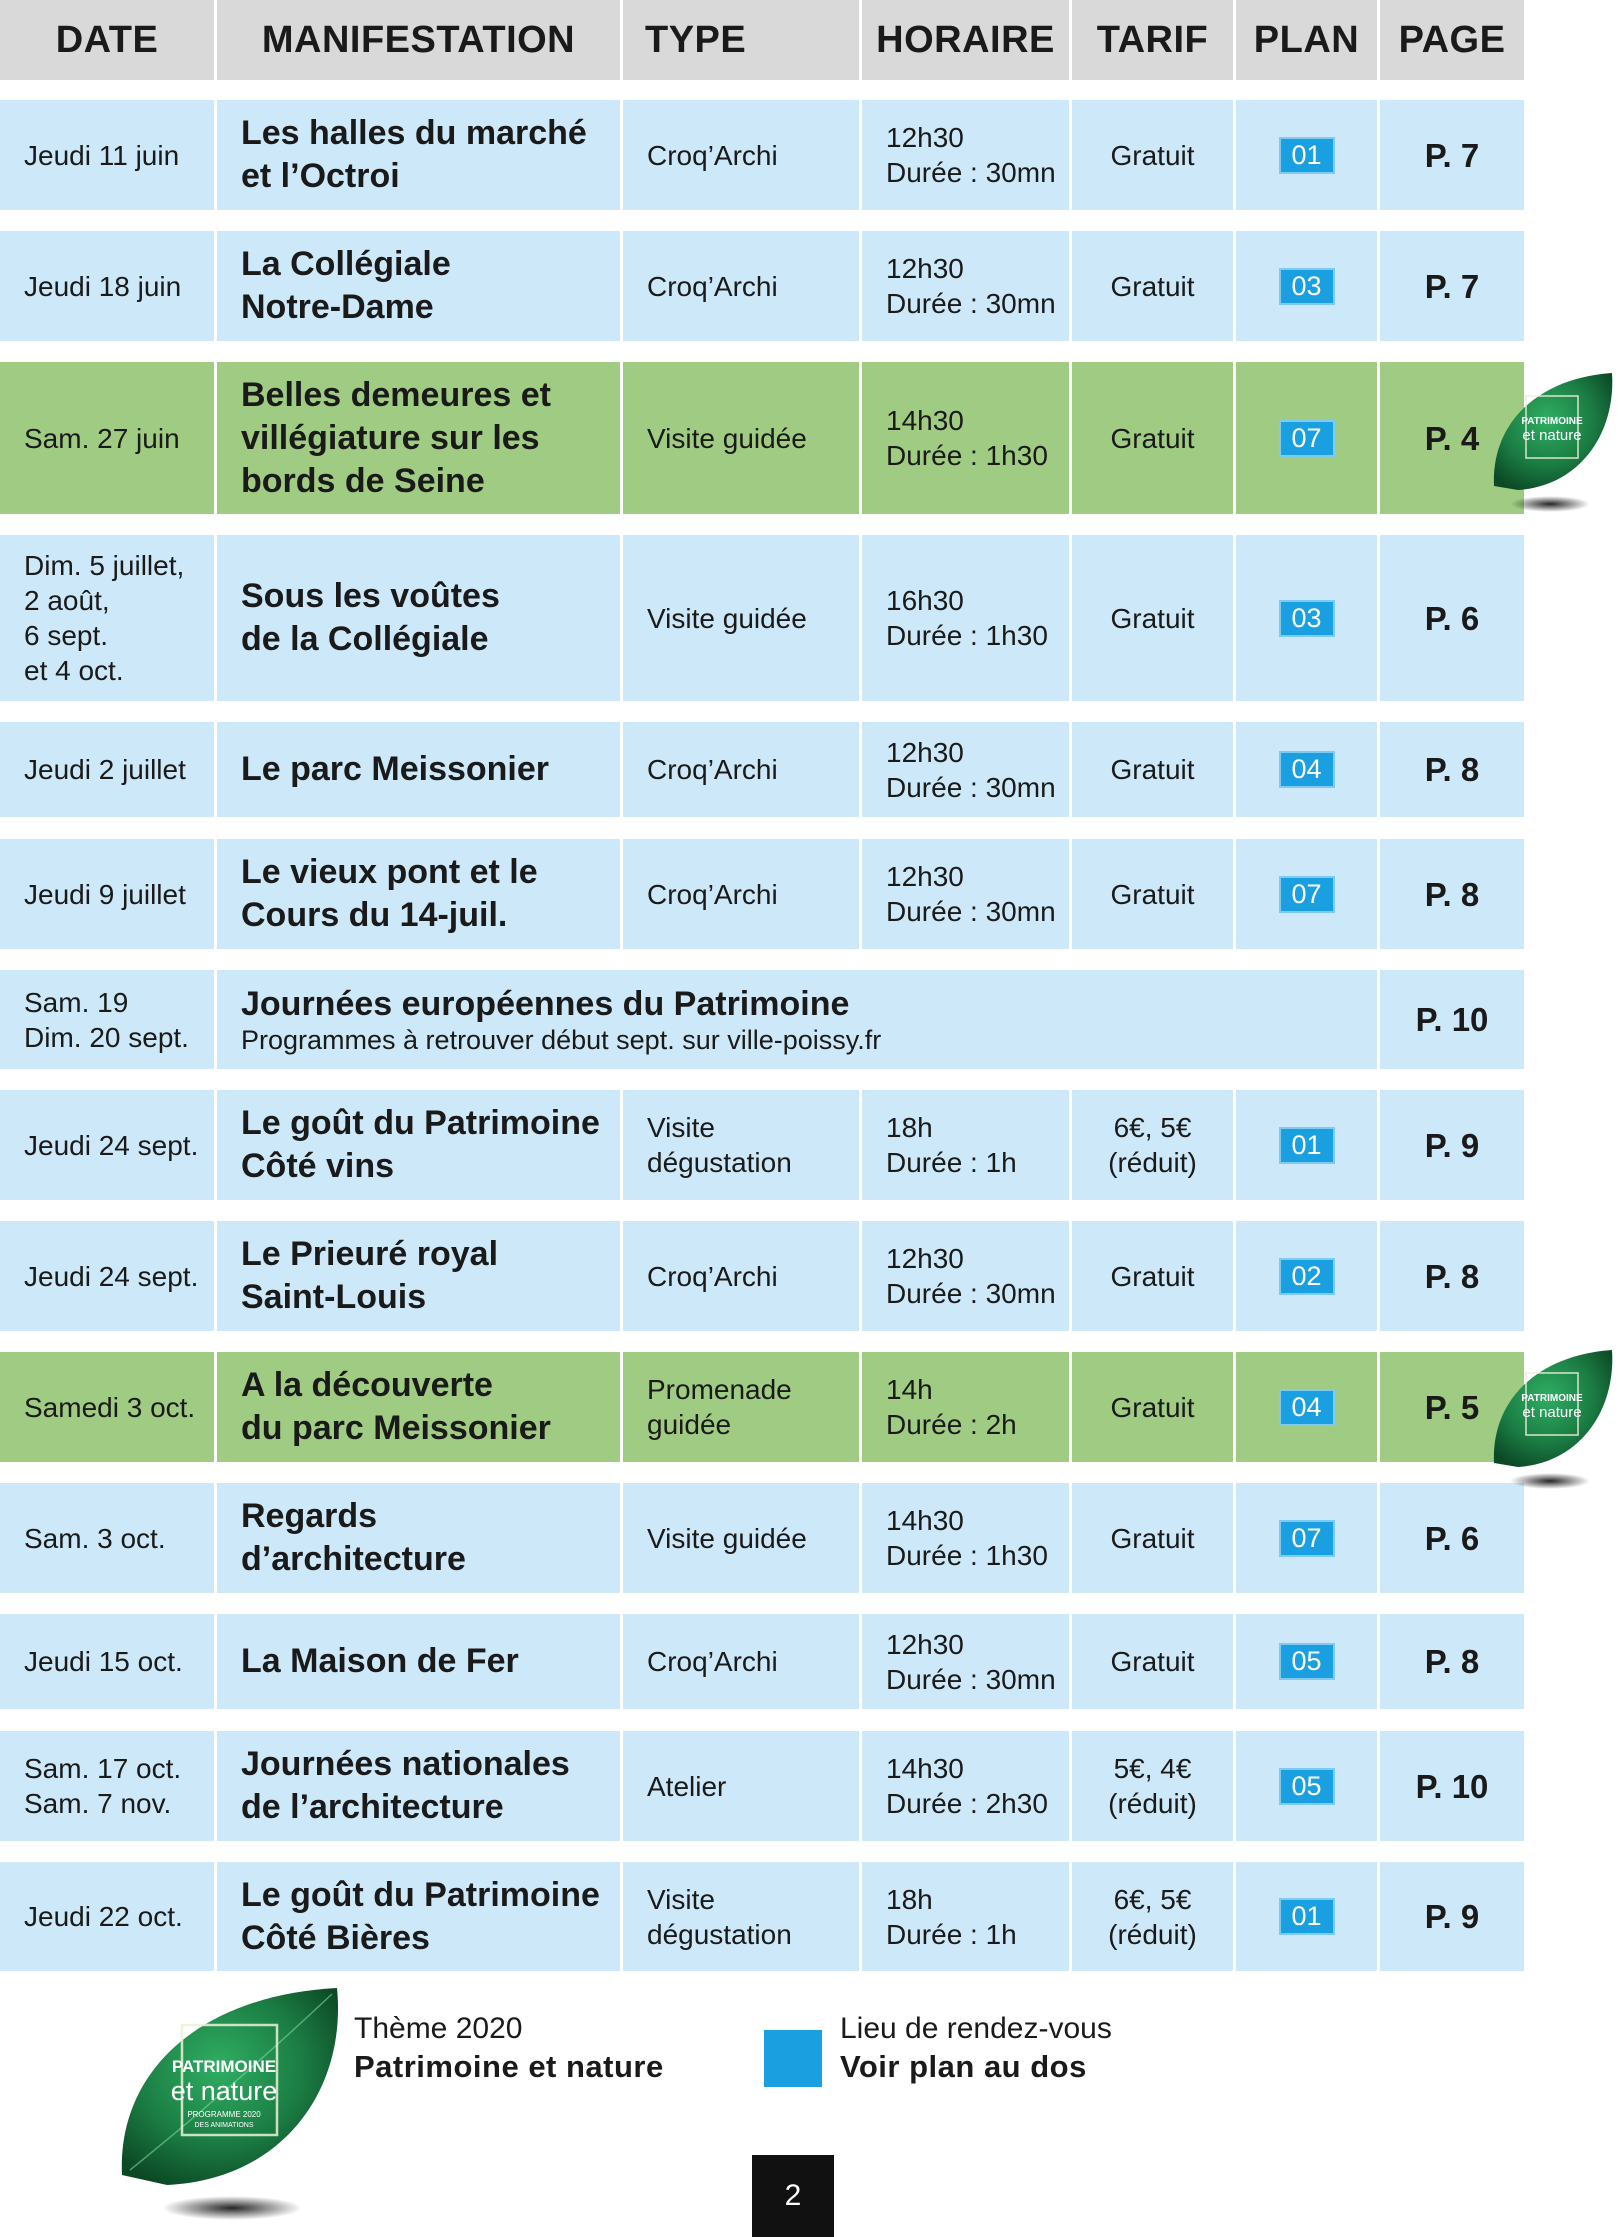 The width and height of the screenshot is (1622, 2237). Describe the element at coordinates (1452, 40) in the screenshot. I see `header-page: PAGE` at that location.